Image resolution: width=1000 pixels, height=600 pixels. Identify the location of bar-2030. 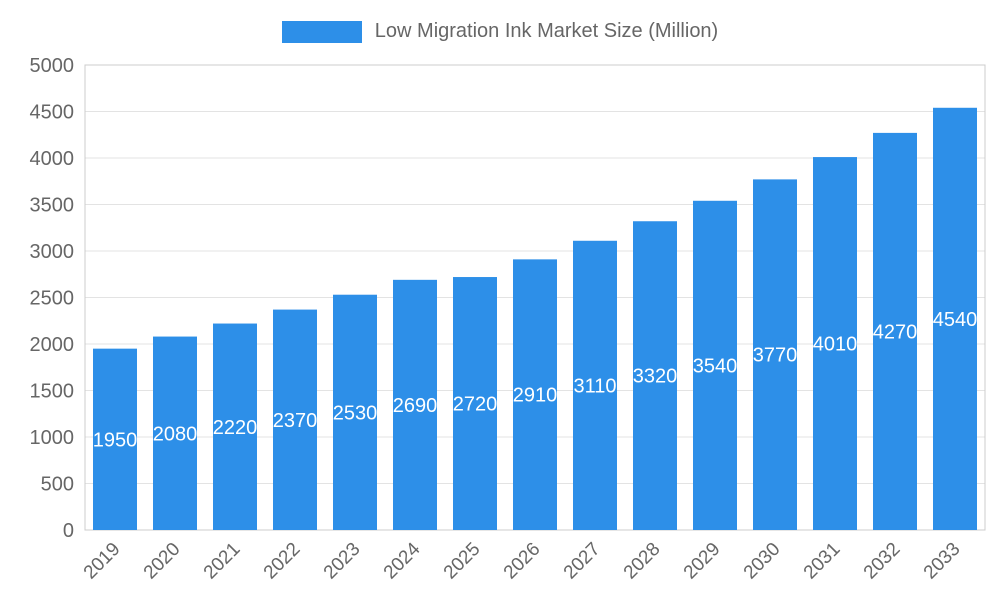
(775, 354).